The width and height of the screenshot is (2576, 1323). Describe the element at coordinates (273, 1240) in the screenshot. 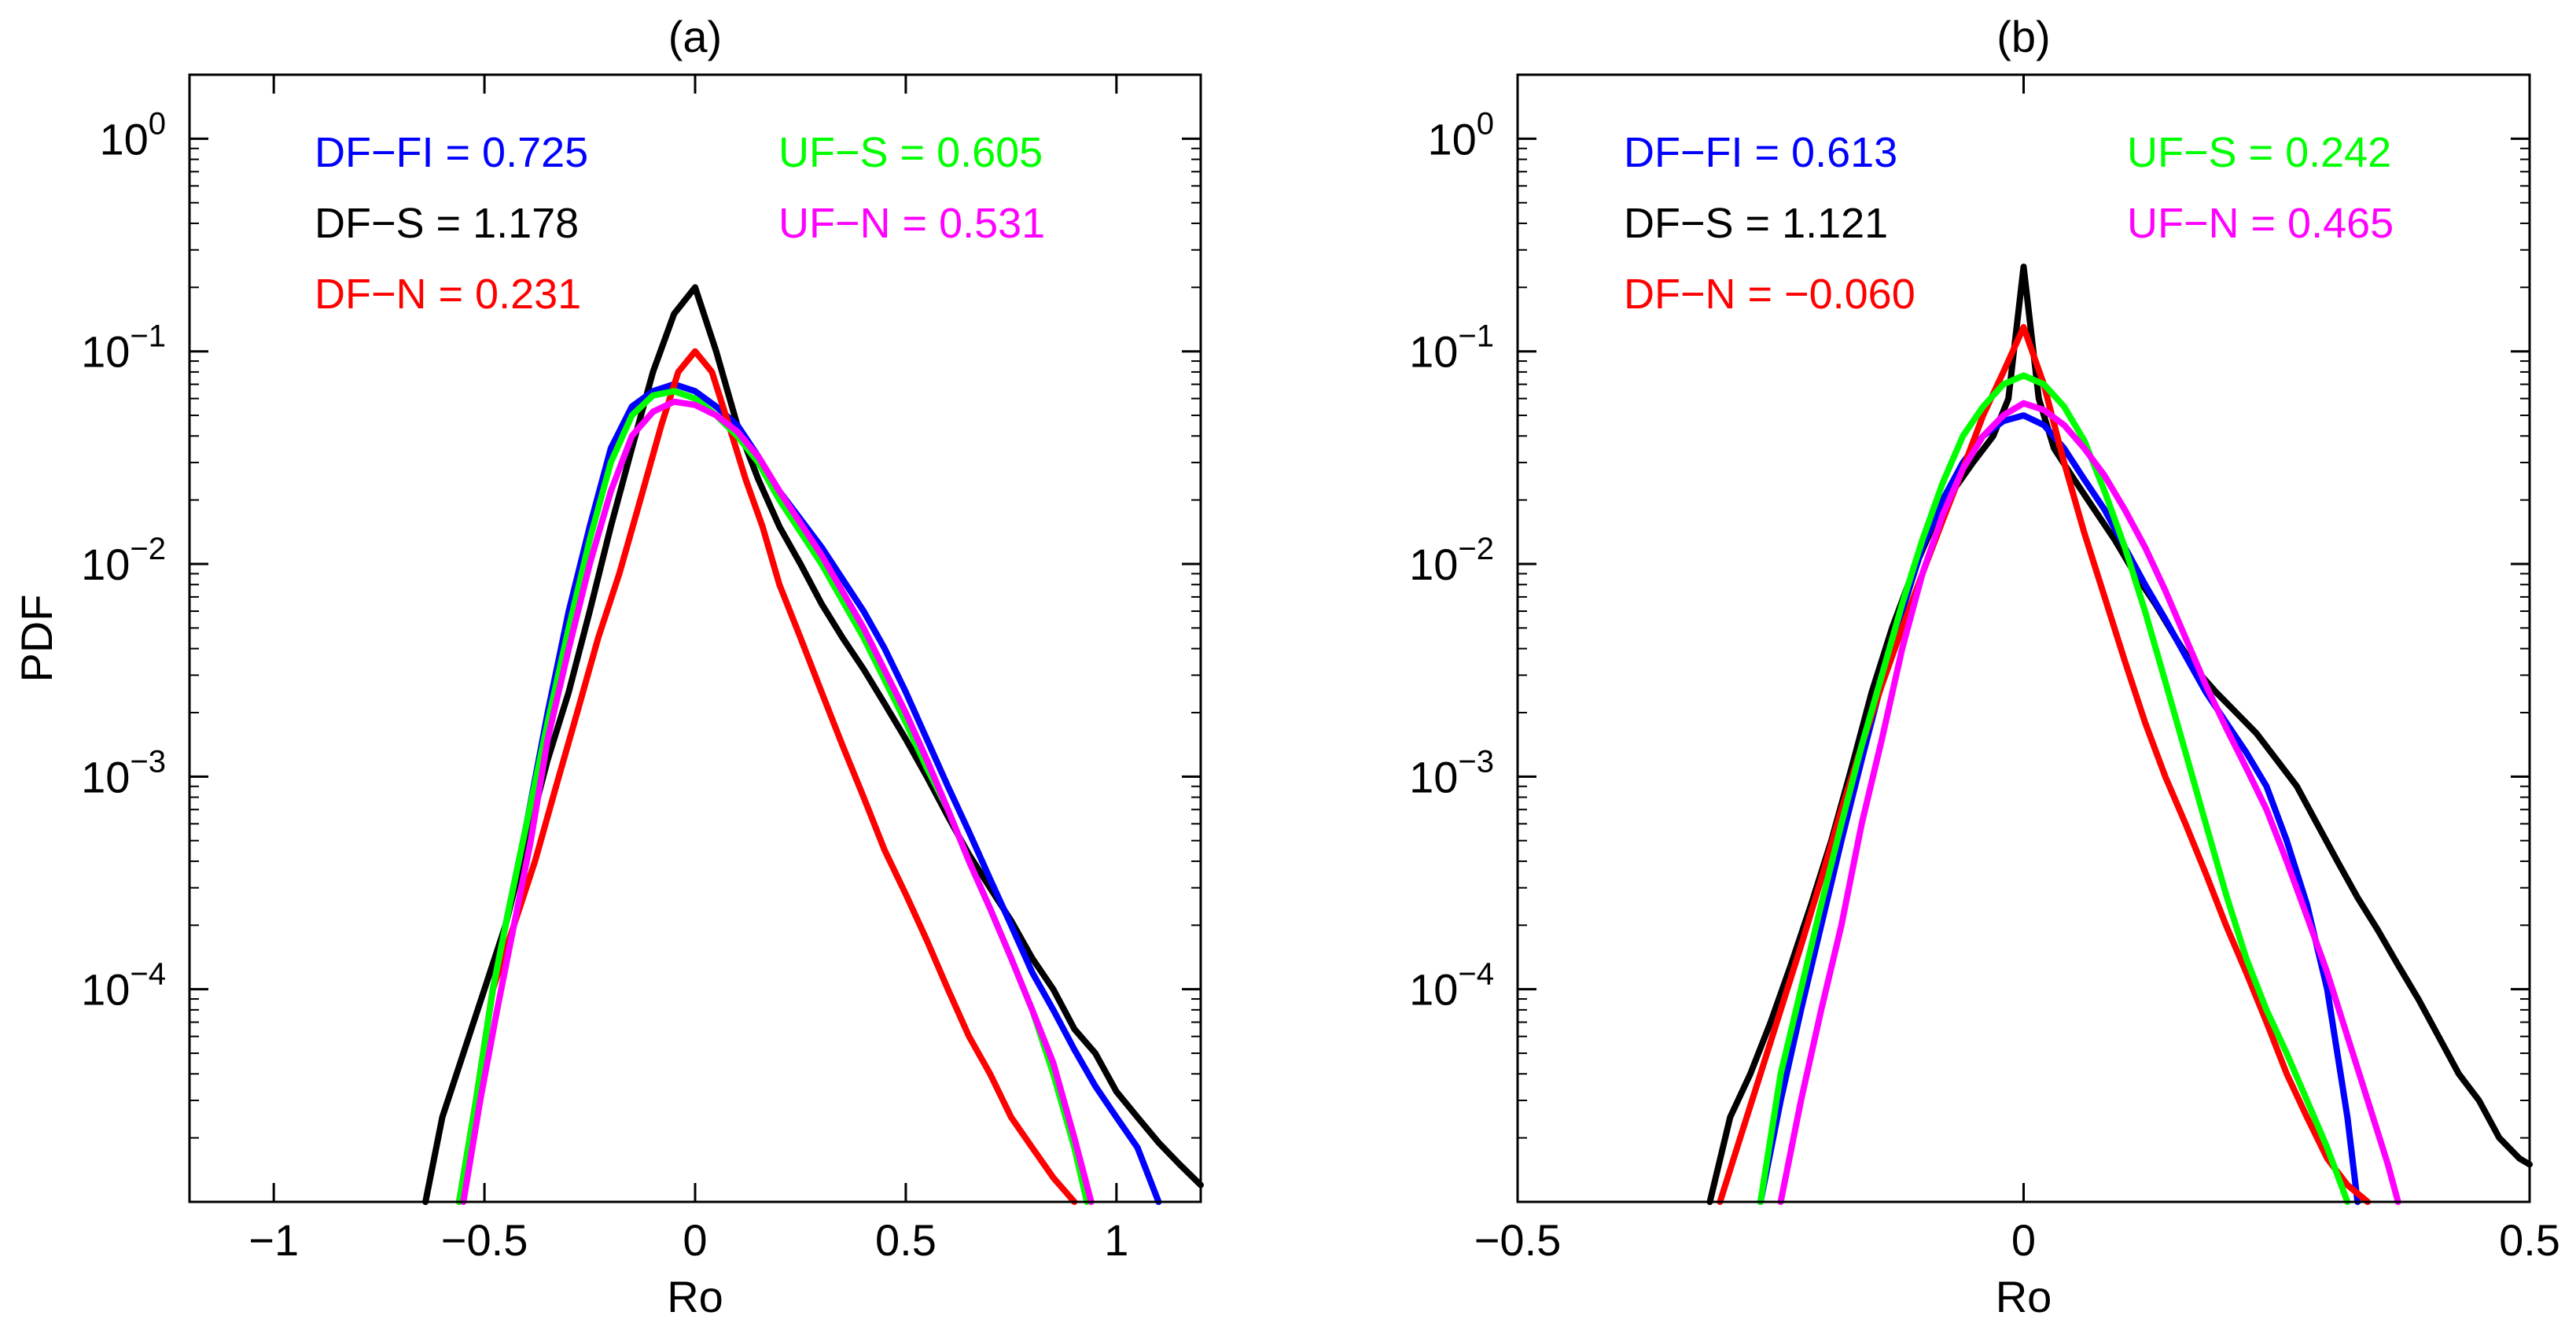

I see `x-tick-label: −1` at that location.